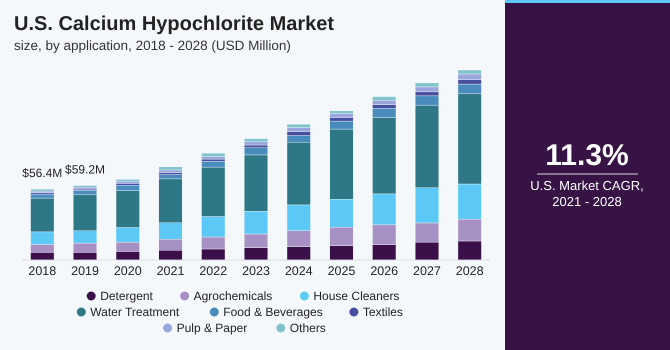 This screenshot has width=670, height=350. I want to click on x-tick-label: 2026, so click(384, 271).